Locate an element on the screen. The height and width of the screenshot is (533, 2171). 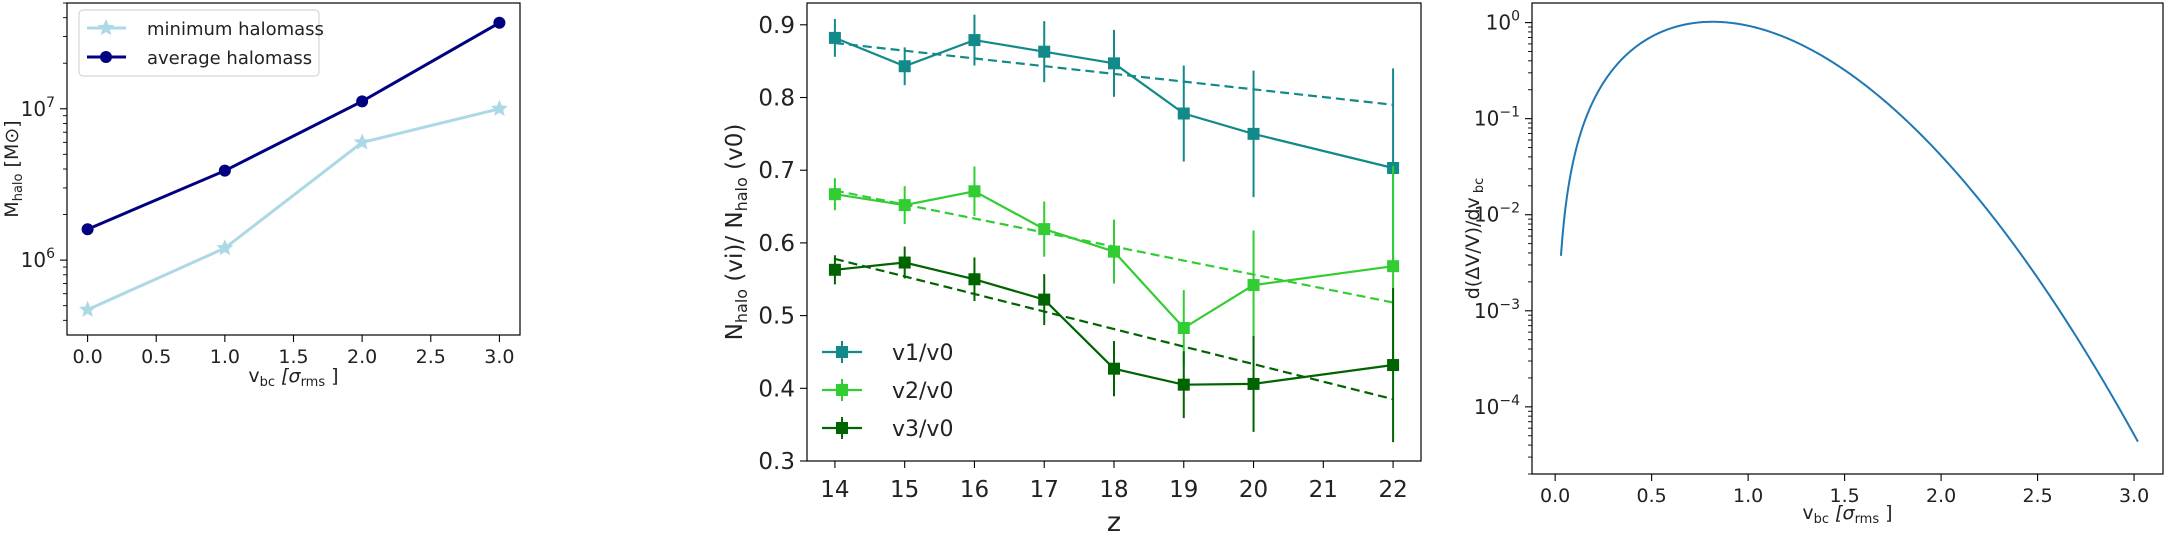
legend-box is located at coordinates (199, 43).